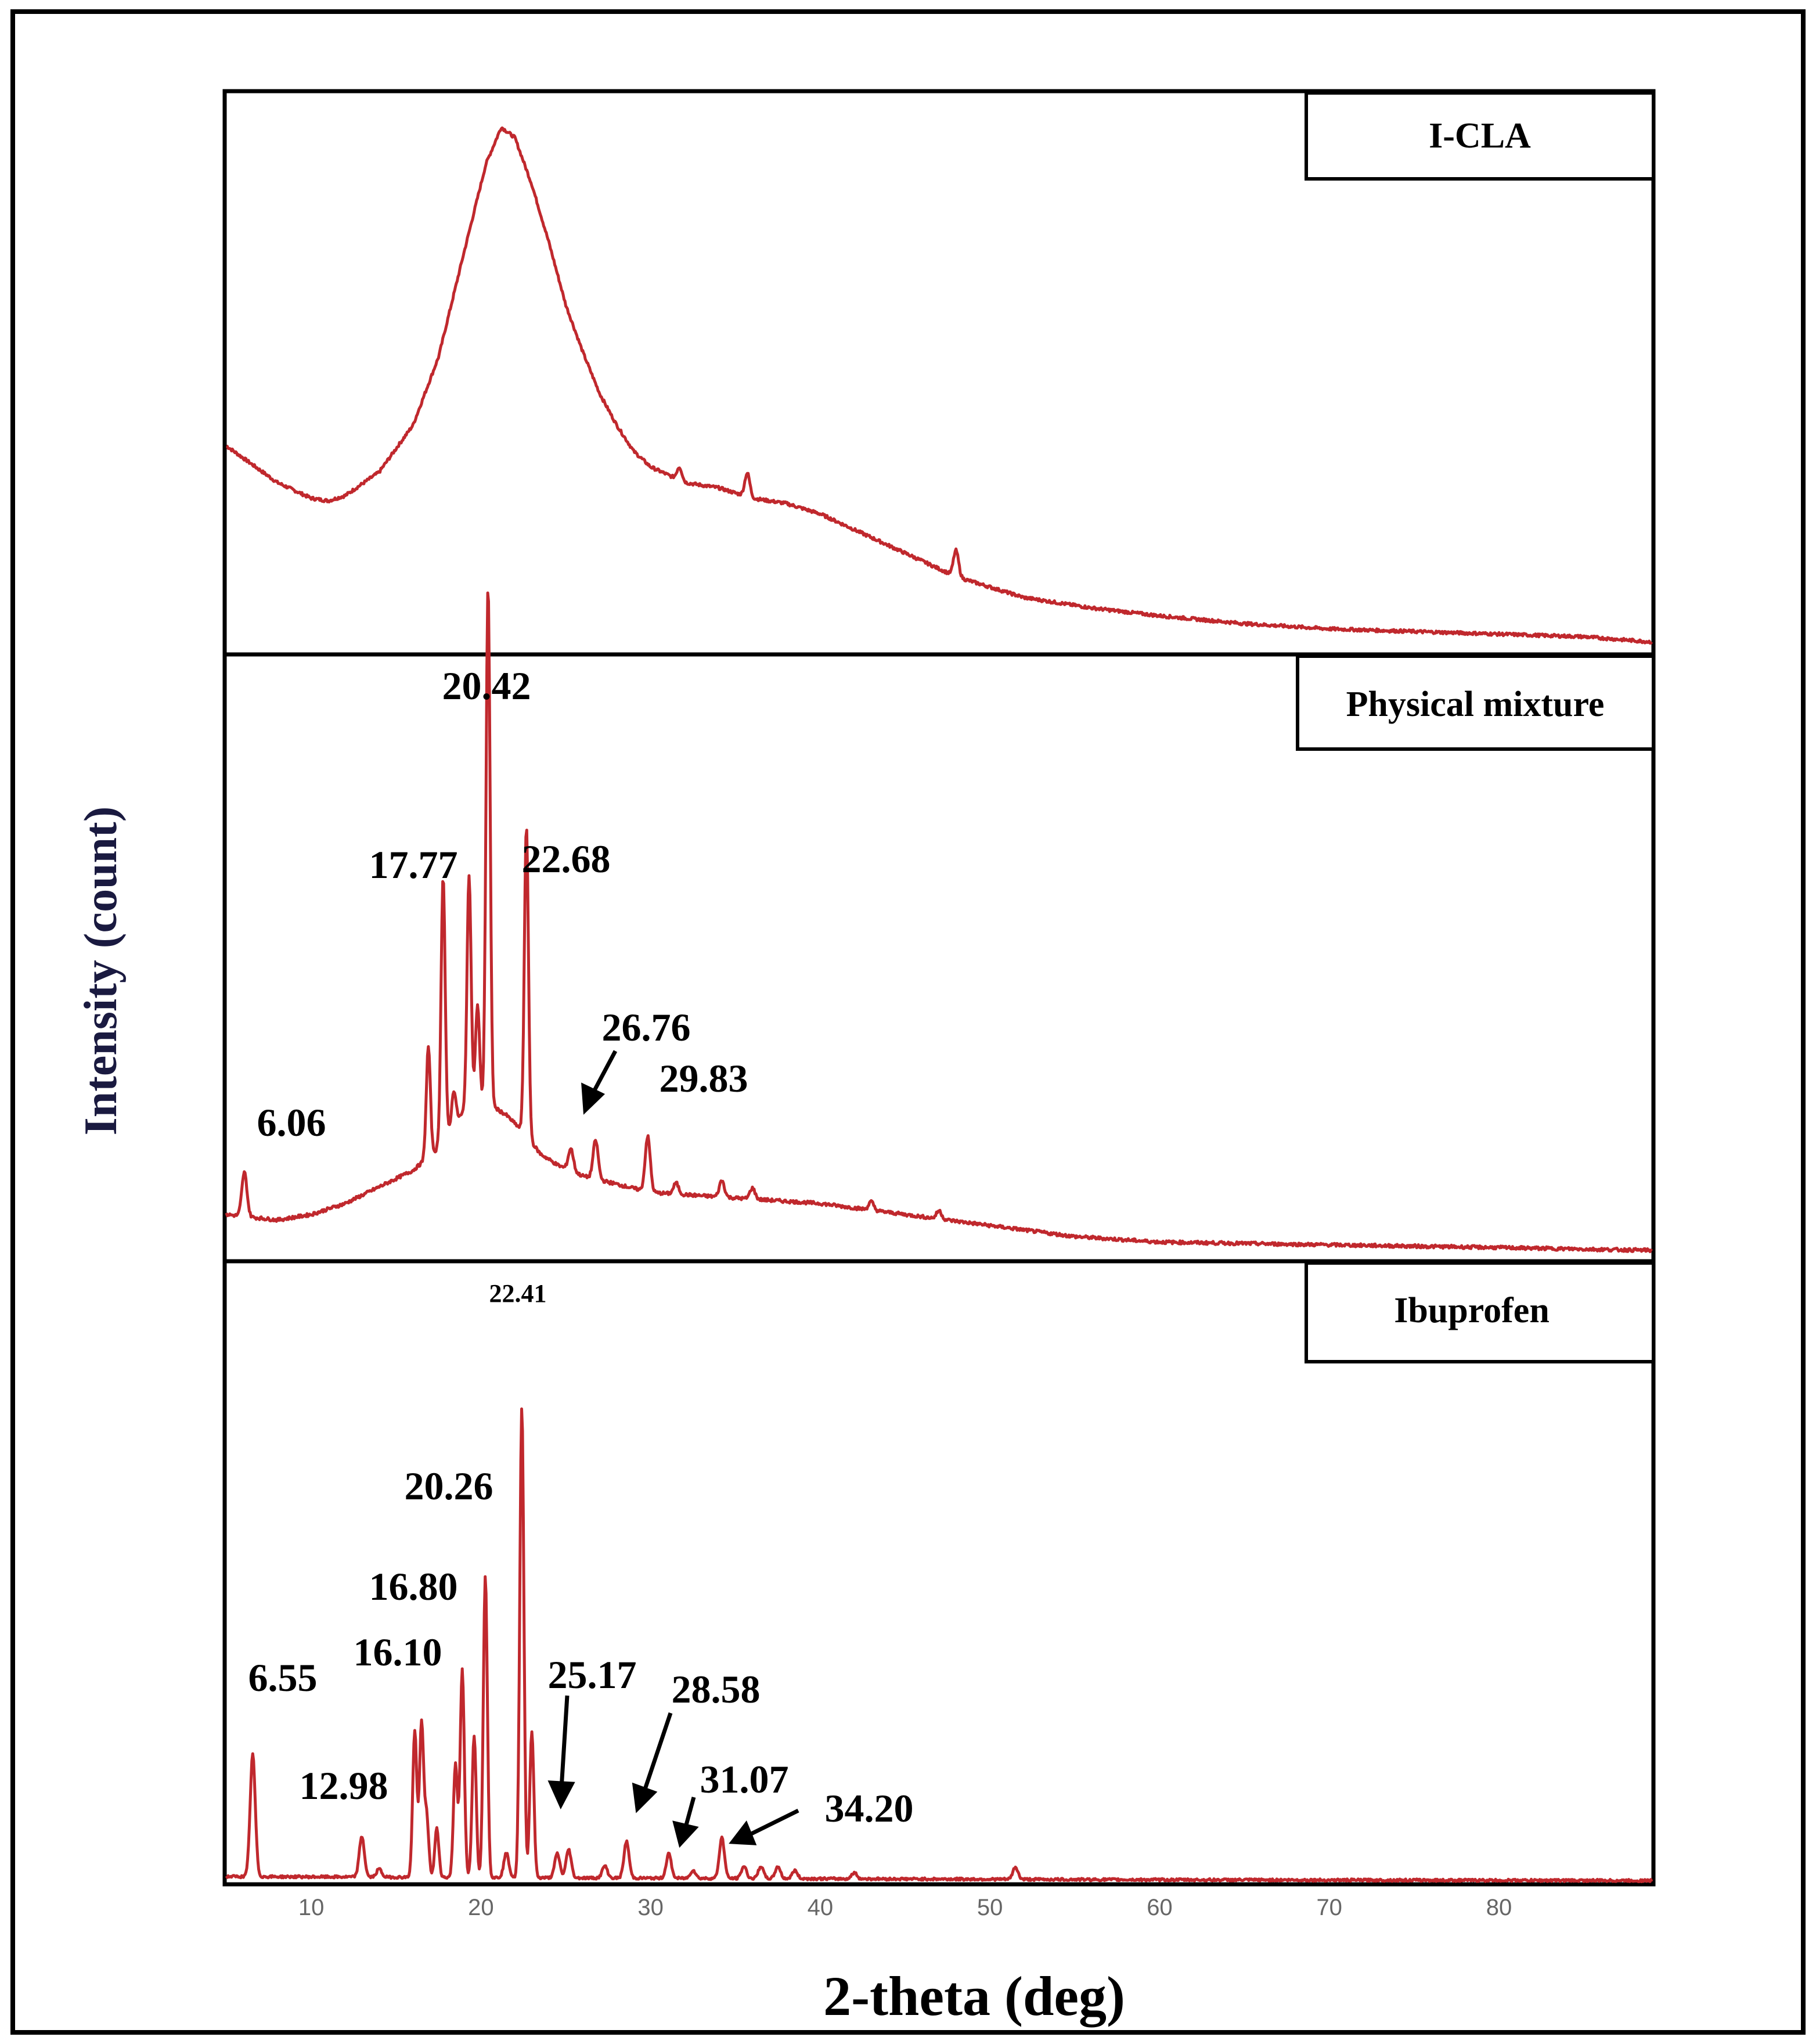  I want to click on peak-label-12-98: 12.98, so click(344, 1786).